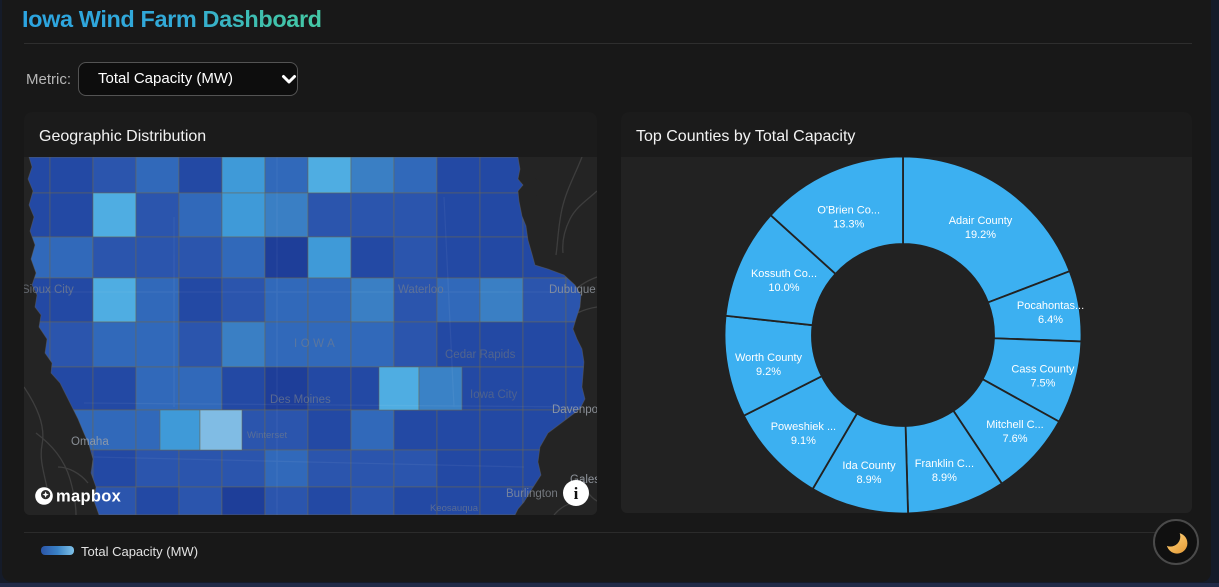  What do you see at coordinates (90, 442) in the screenshot?
I see `svg-text: Omaha` at bounding box center [90, 442].